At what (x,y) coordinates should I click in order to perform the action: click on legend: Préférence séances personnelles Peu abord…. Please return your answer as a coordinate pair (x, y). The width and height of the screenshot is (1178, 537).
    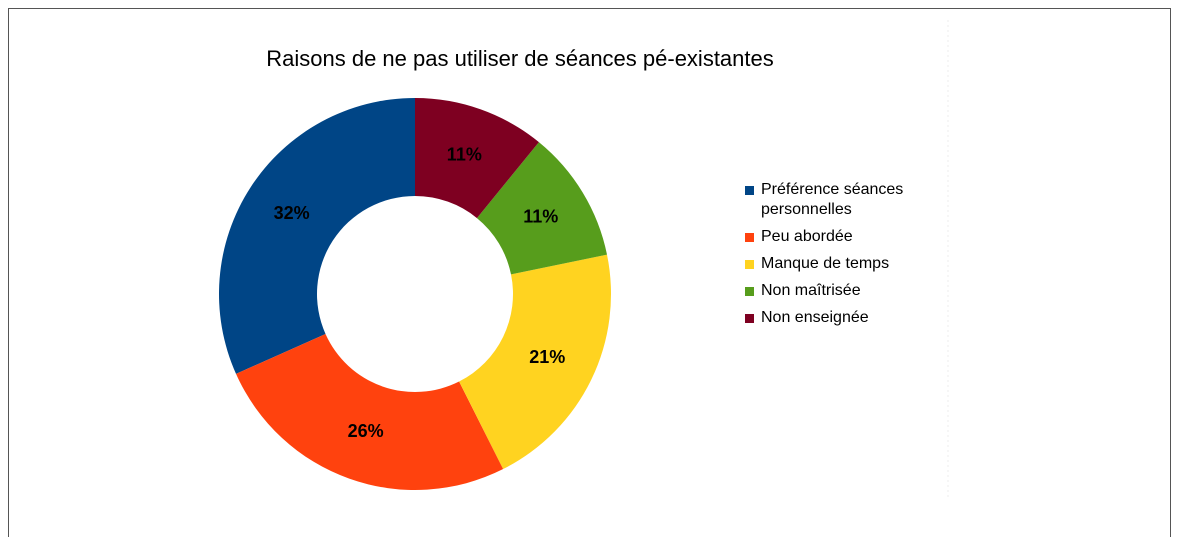
    Looking at the image, I should click on (845, 257).